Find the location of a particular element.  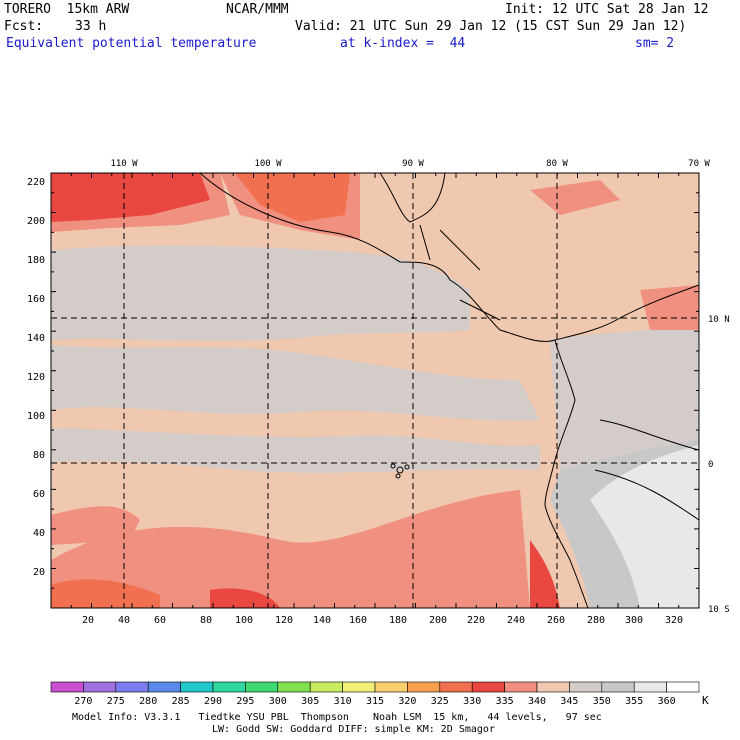

lon-label-70w: 70 W is located at coordinates (699, 164).